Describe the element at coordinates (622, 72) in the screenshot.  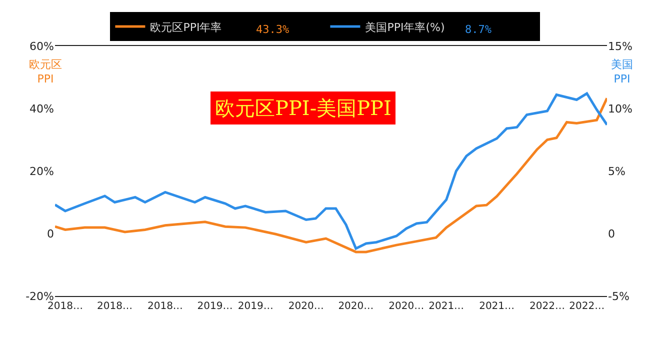
I see `y2-axis-title: 美国PPI` at that location.